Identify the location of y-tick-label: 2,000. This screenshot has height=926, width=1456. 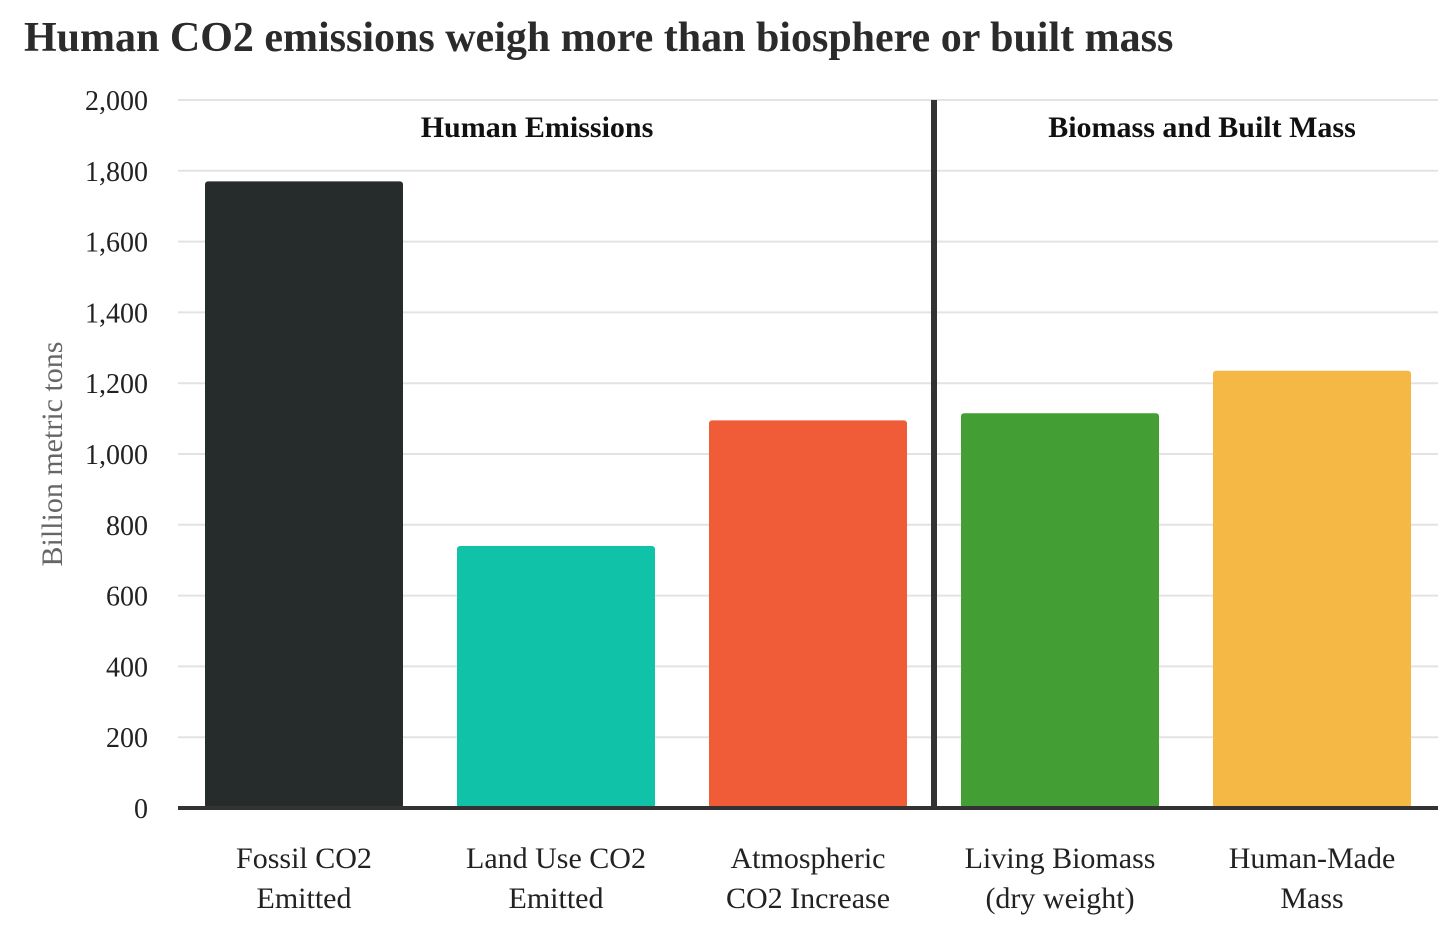
(116, 101).